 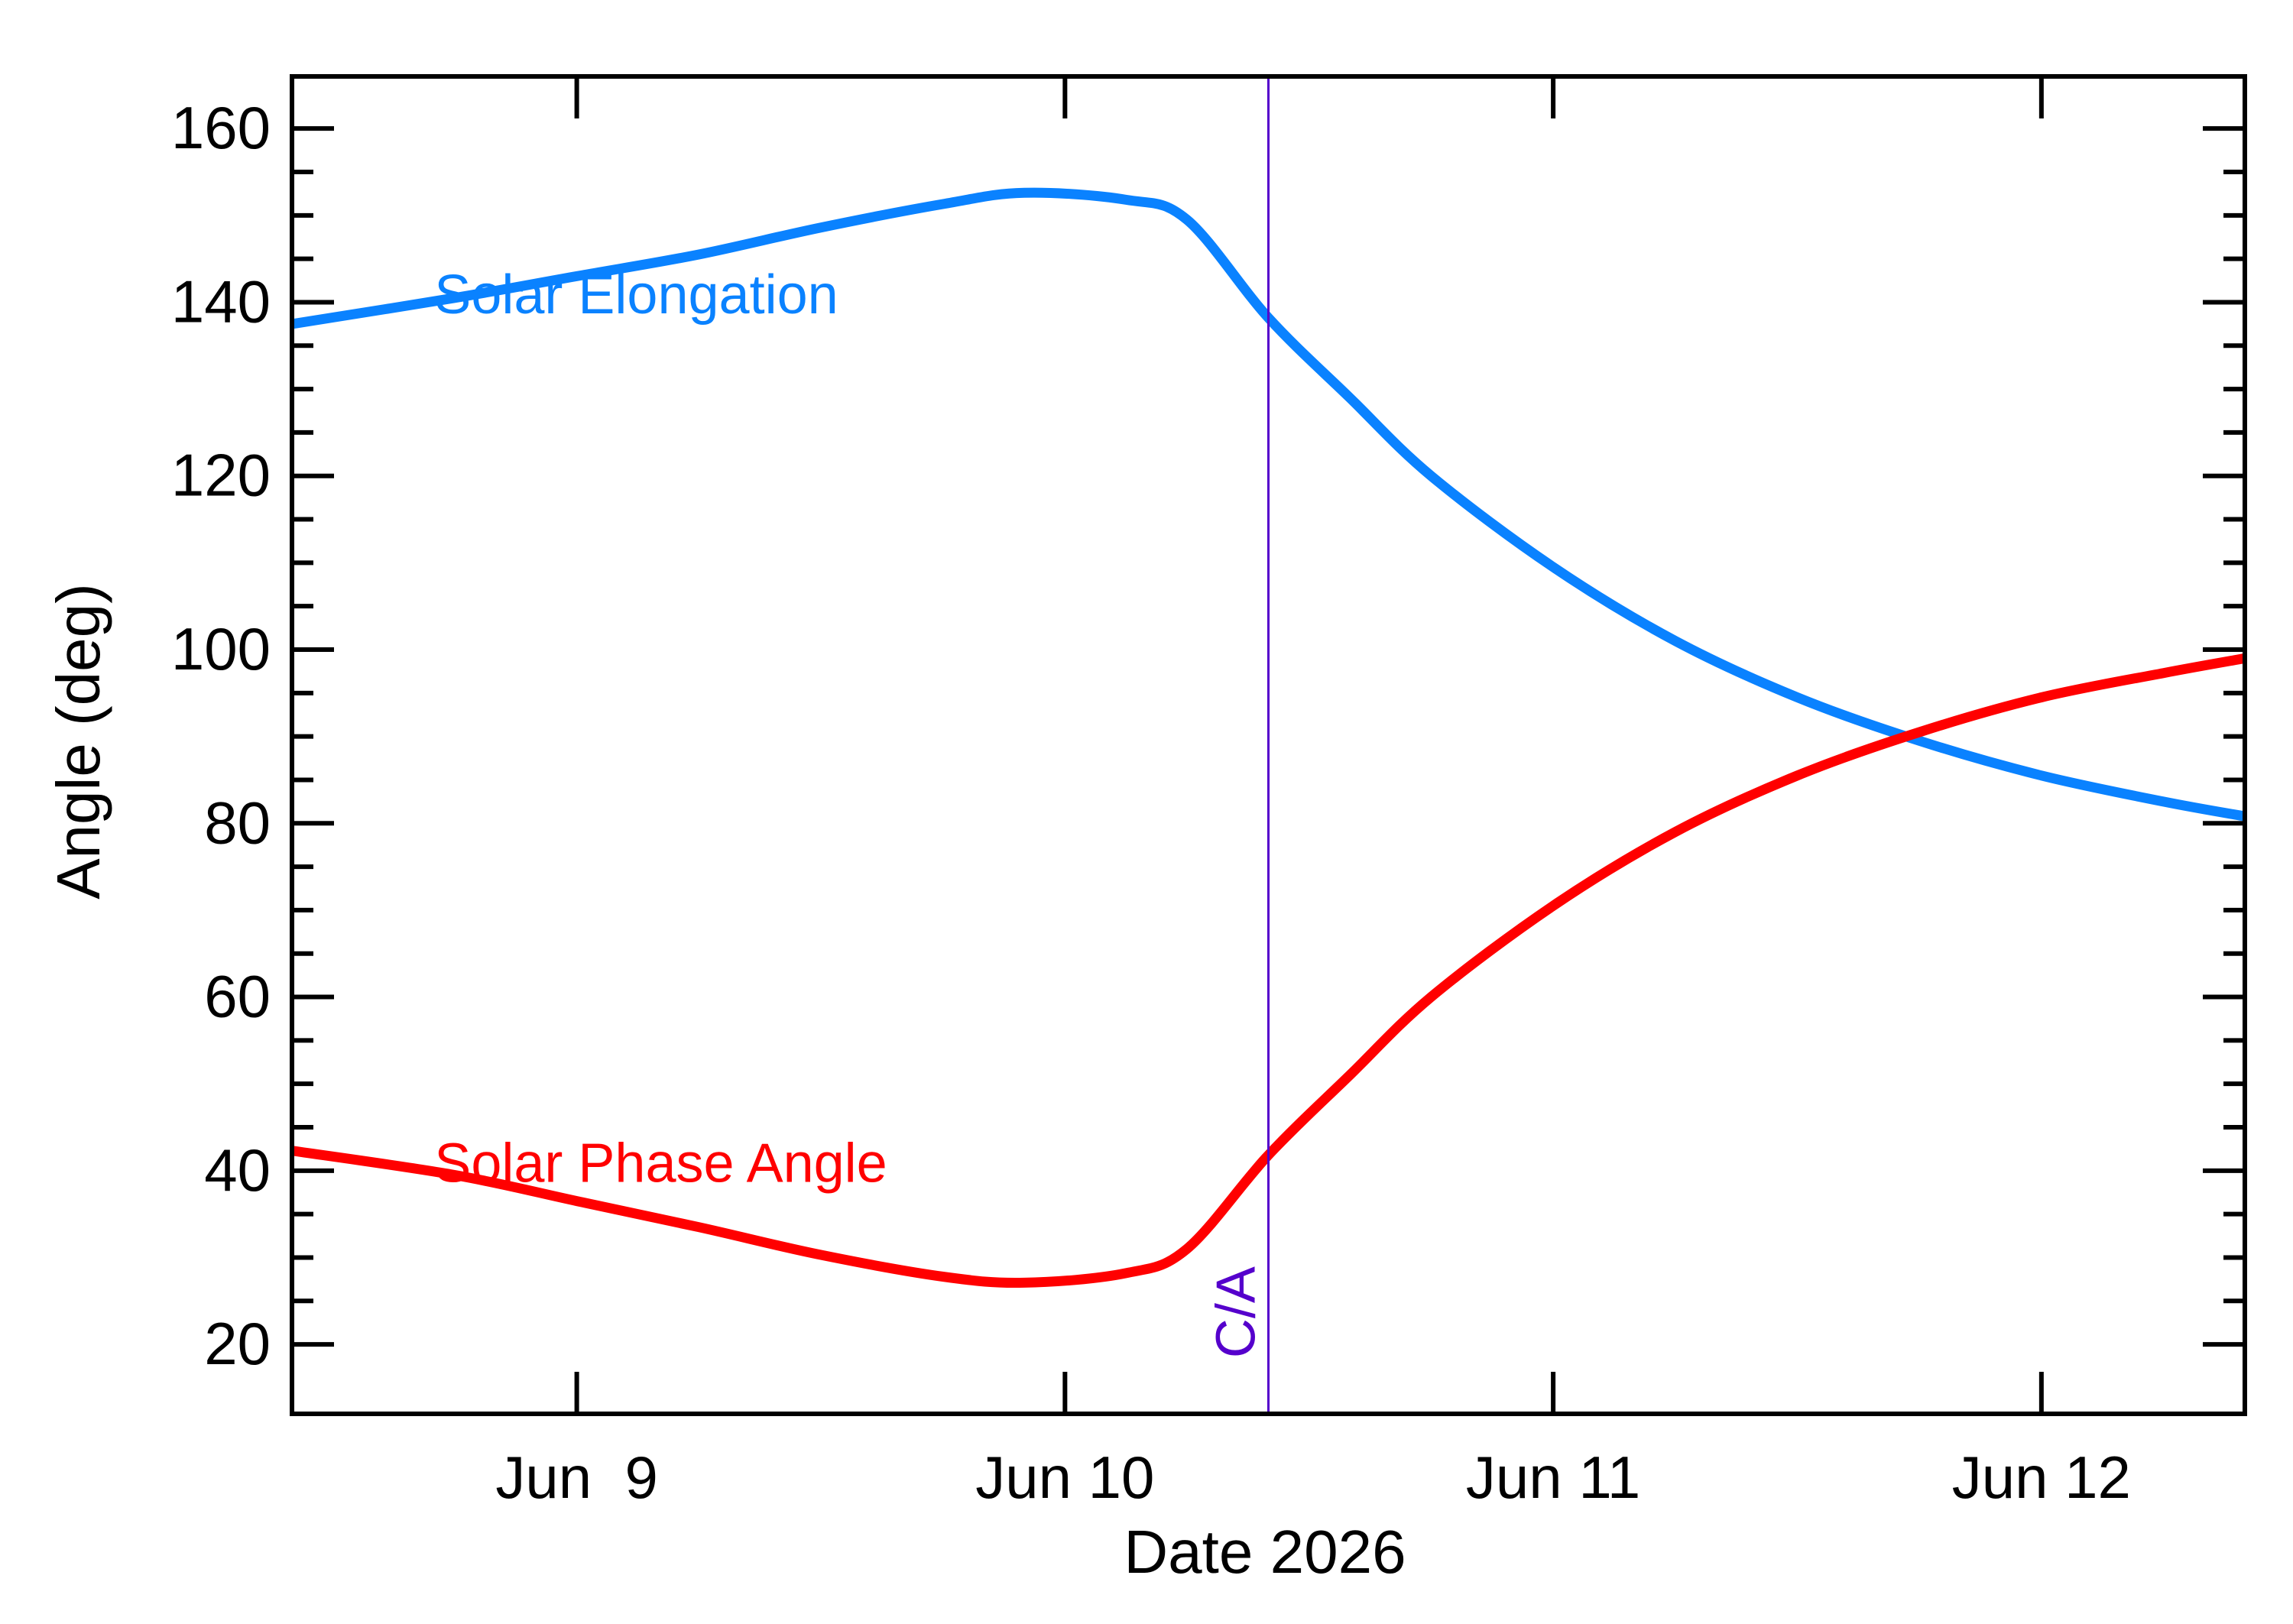 I want to click on y-tick-label: 20, so click(x=237, y=1343).